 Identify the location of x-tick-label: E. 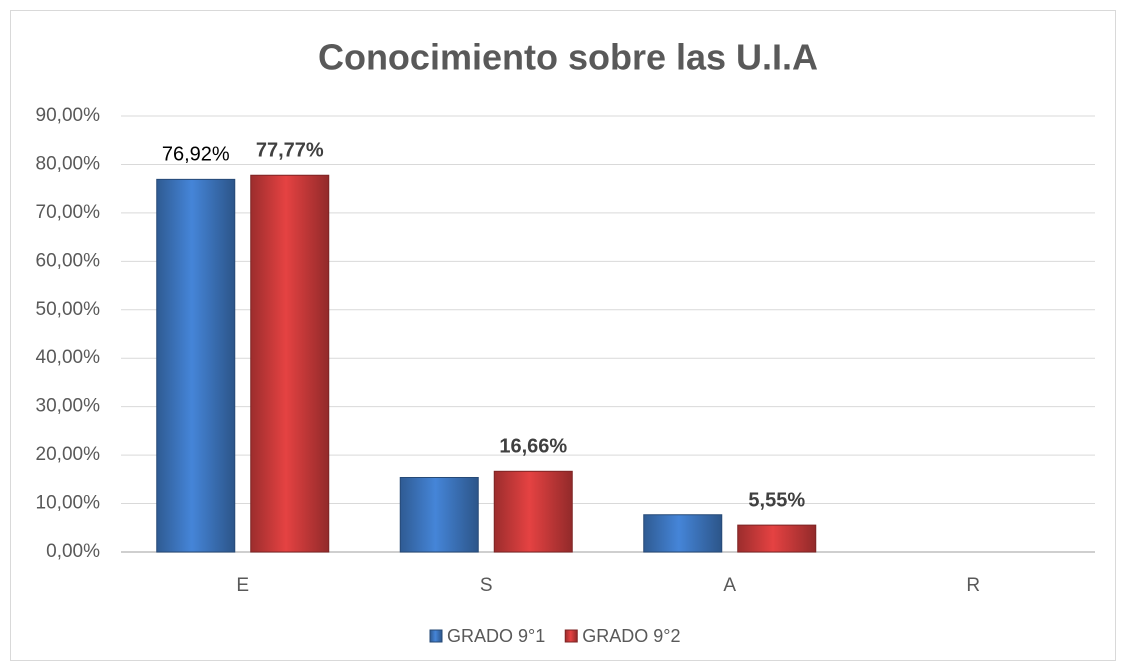
(242, 585).